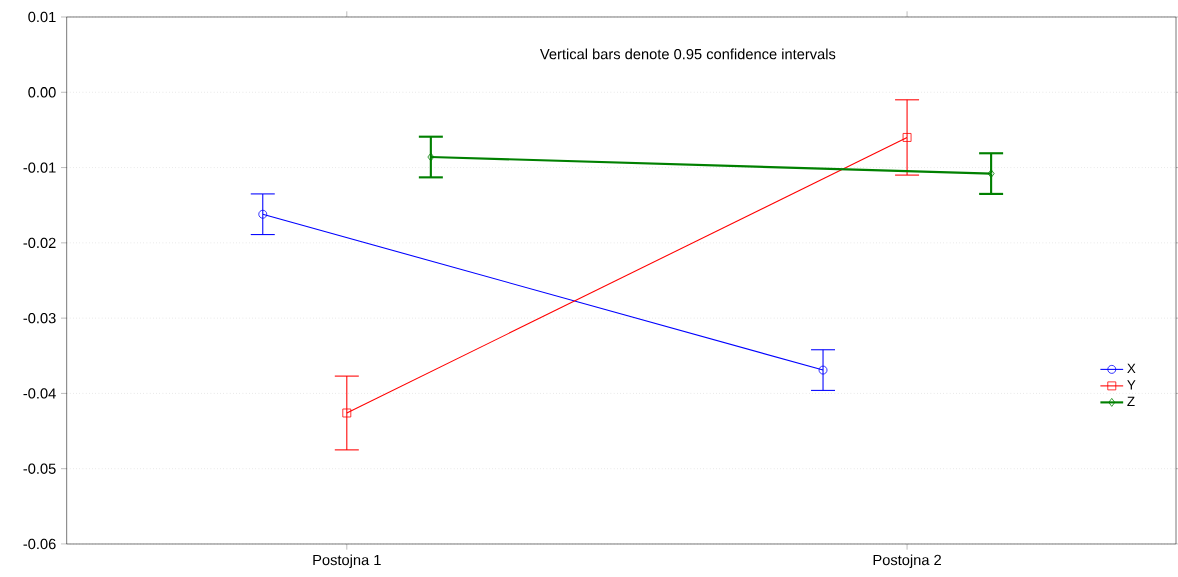 The width and height of the screenshot is (1178, 577). What do you see at coordinates (347, 561) in the screenshot?
I see `x-tick-label: Postojna 1` at bounding box center [347, 561].